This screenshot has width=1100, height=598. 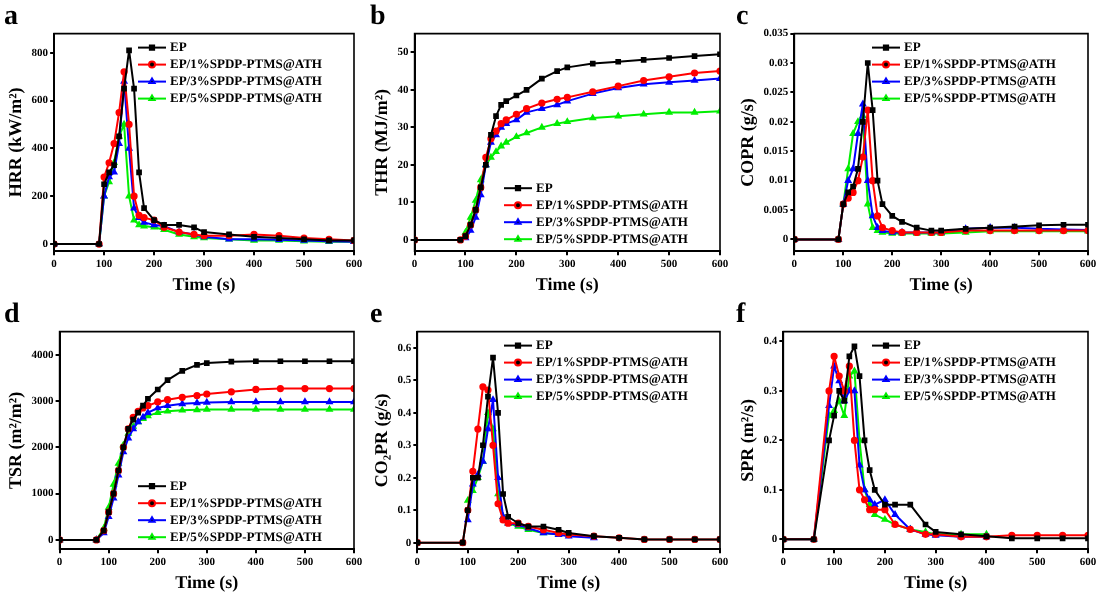 I want to click on chart-title: d, so click(x=12, y=315).